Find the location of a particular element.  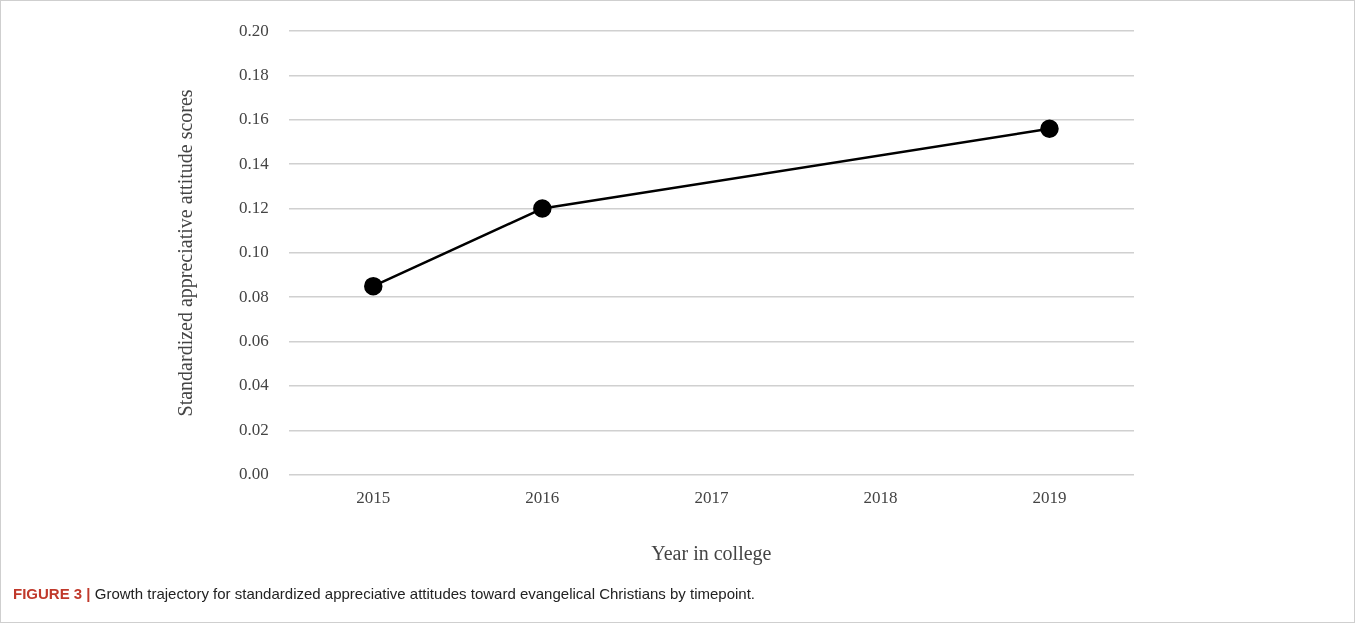

y-tick-label: 0.04 is located at coordinates (254, 385).